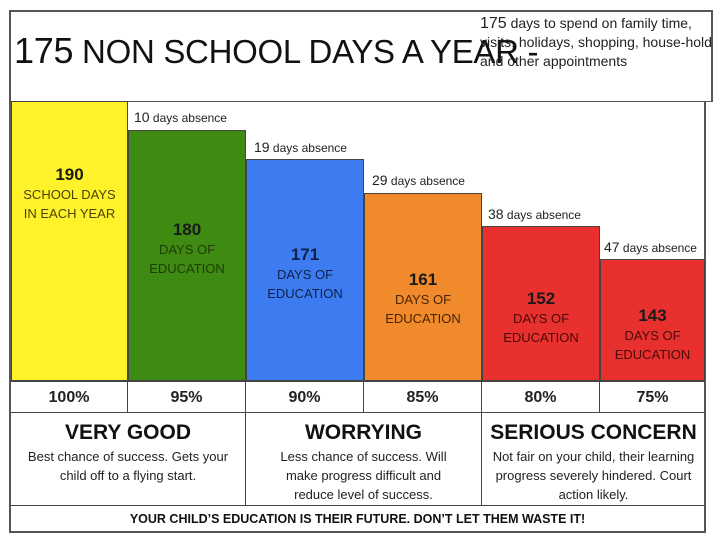  What do you see at coordinates (180, 117) in the screenshot?
I see `absence-label: 10 days absence` at bounding box center [180, 117].